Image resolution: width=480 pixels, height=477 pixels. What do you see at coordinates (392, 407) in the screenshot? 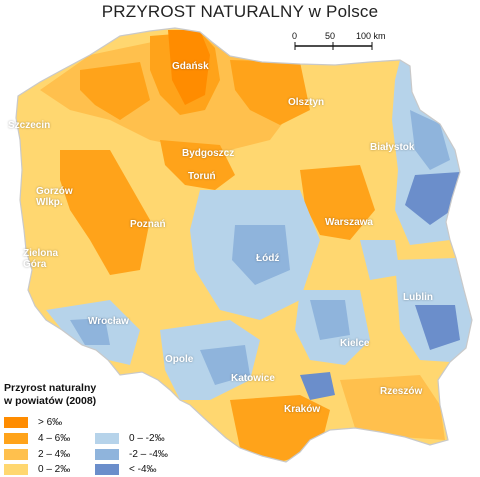
I see `region-podkarpacie` at bounding box center [392, 407].